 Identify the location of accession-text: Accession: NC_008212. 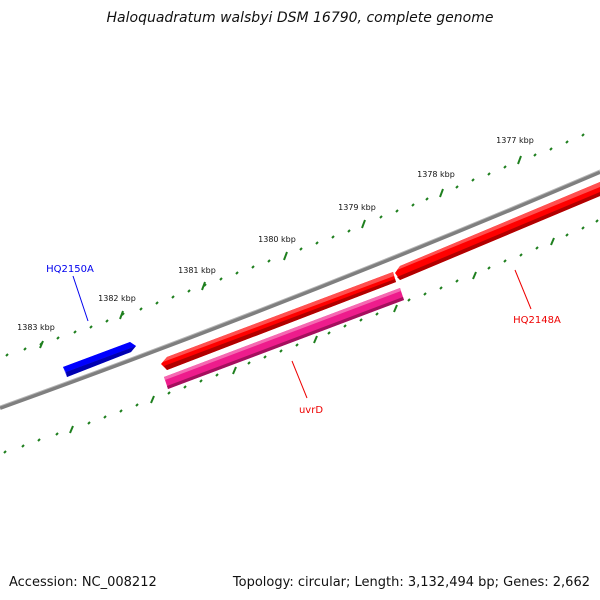
(83, 582).